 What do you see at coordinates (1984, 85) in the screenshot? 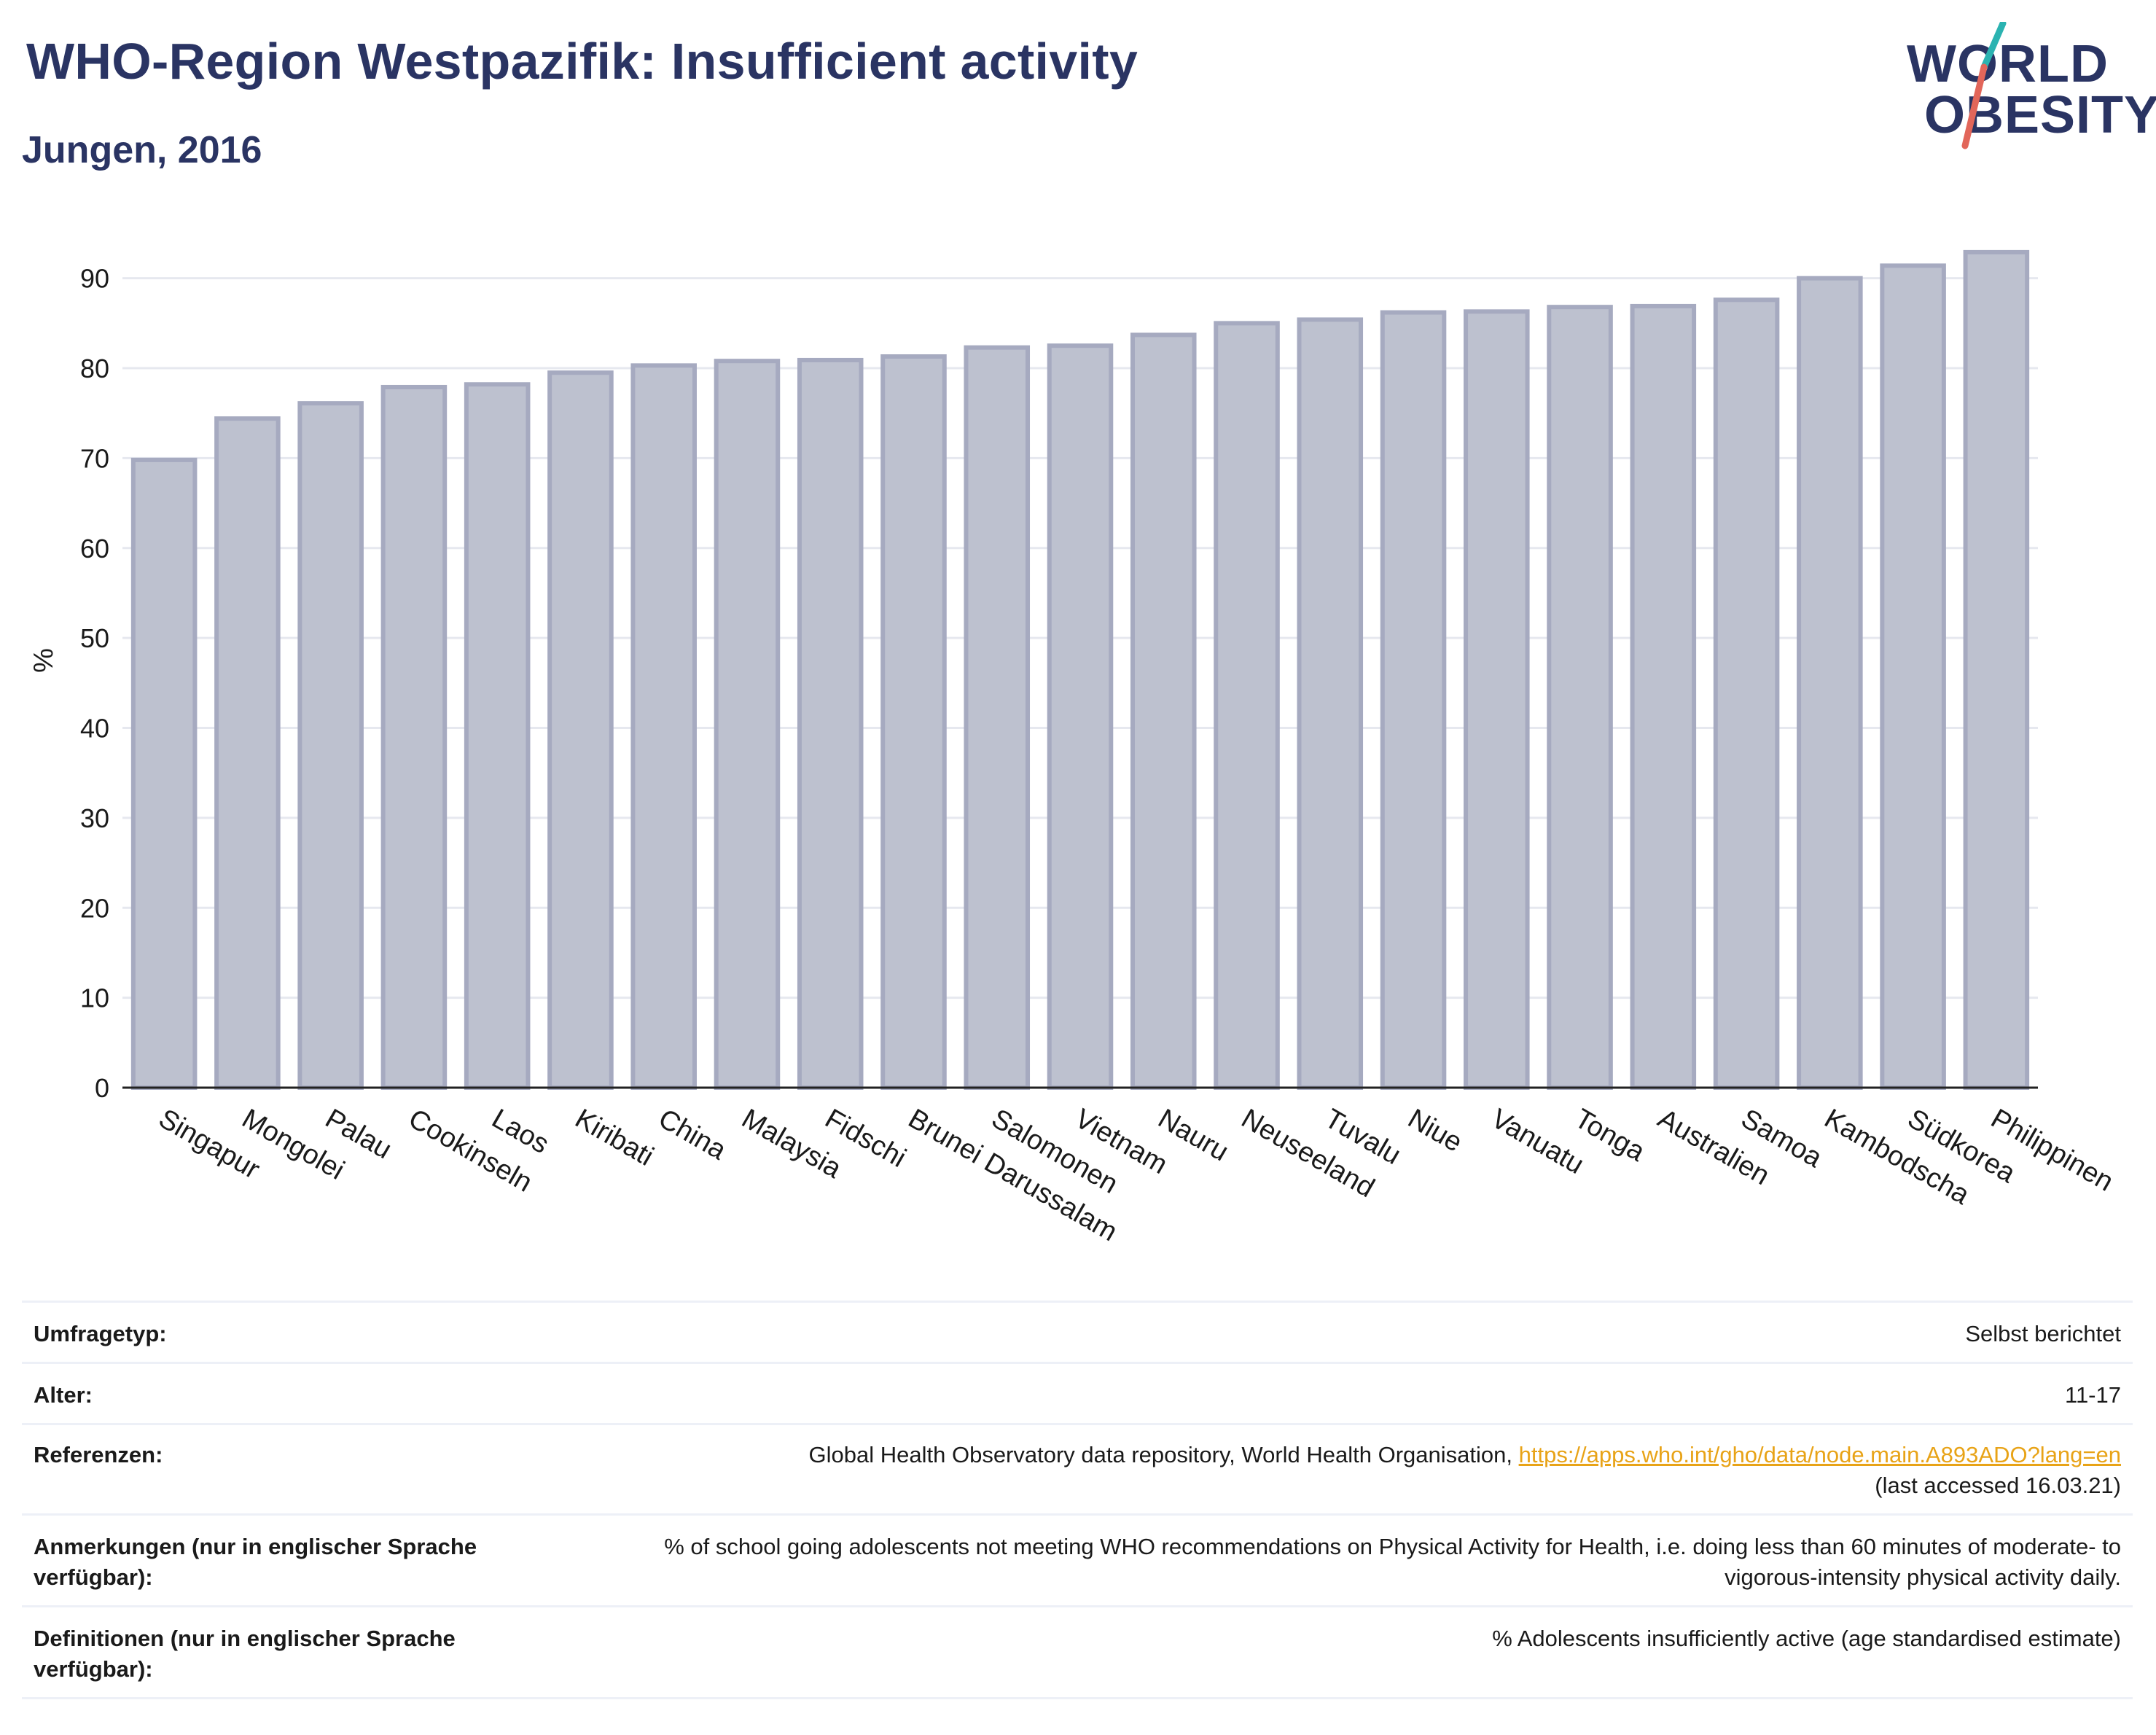
I see `logo-slash-icon` at bounding box center [1984, 85].